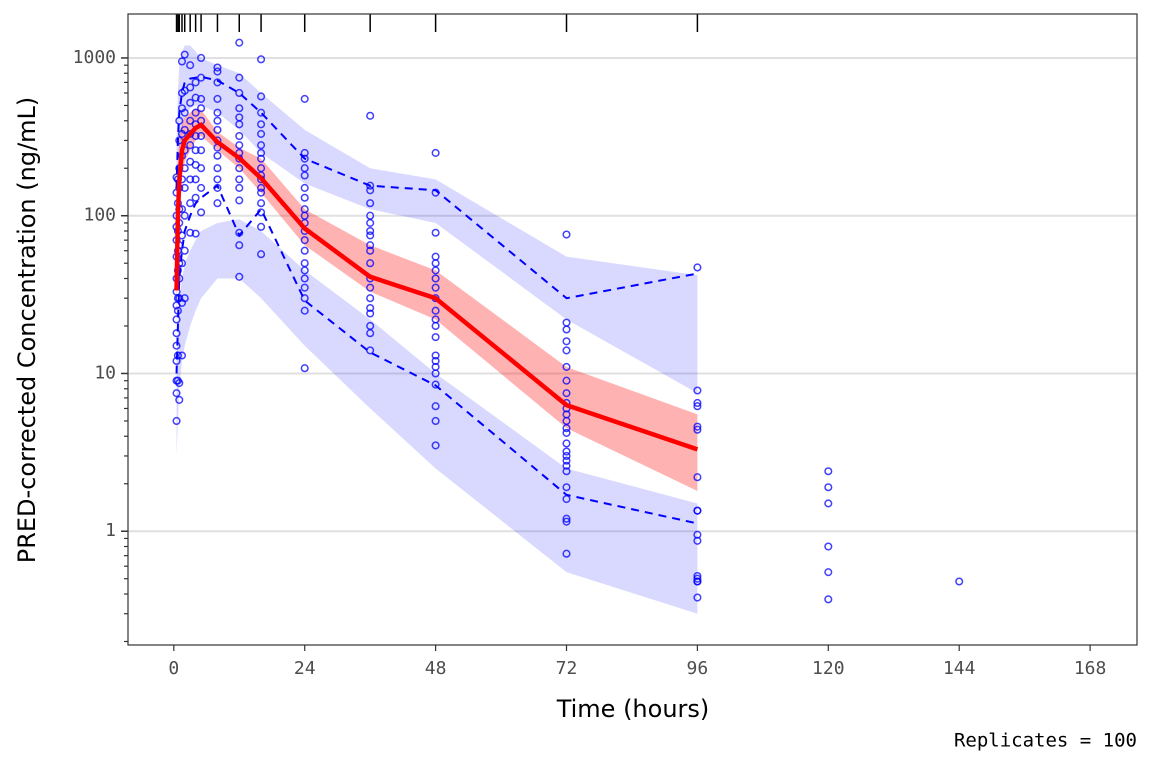 The image size is (1152, 768). Describe the element at coordinates (1090, 668) in the screenshot. I see `x-tick-label: 168` at that location.